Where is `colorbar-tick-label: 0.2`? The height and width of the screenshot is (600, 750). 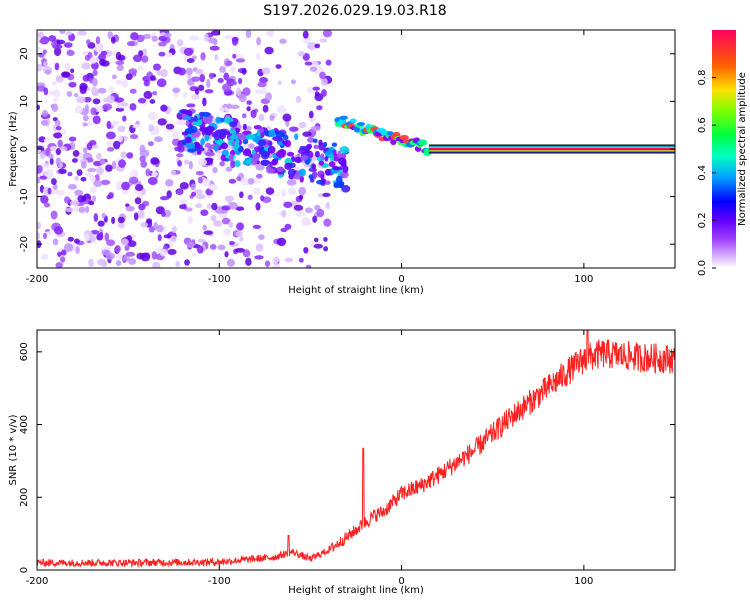
colorbar-tick-label: 0.2 is located at coordinates (702, 220).